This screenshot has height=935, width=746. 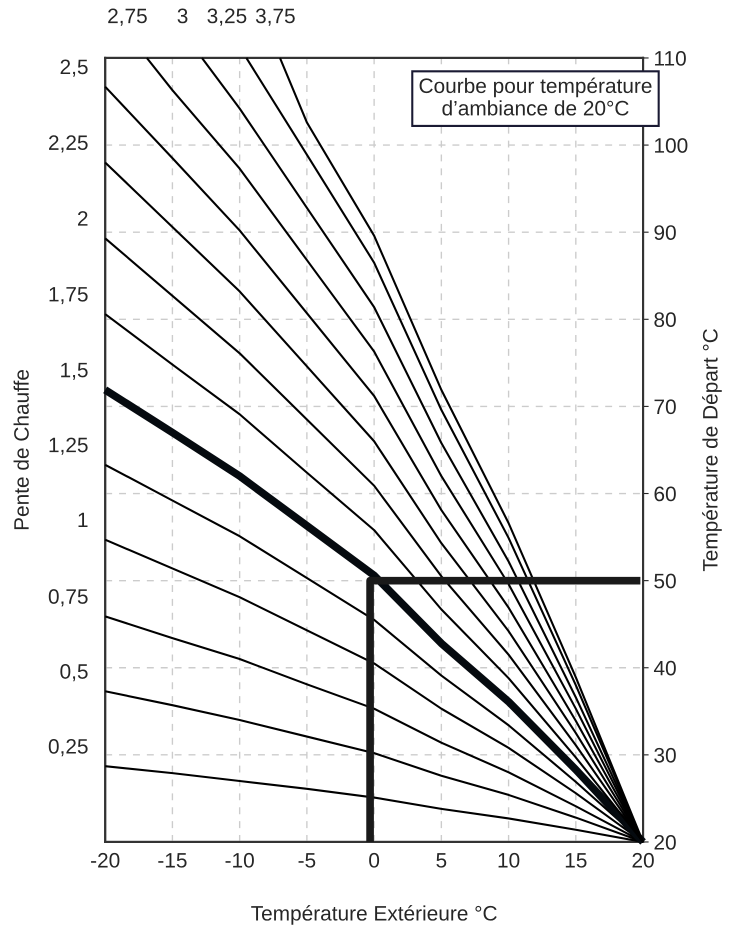 I want to click on y2-tick-label: 110, so click(x=670, y=58).